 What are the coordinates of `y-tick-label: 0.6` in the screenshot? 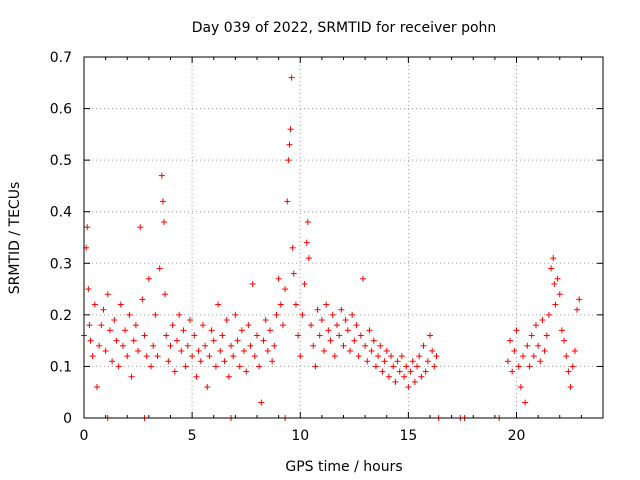 It's located at (61, 110).